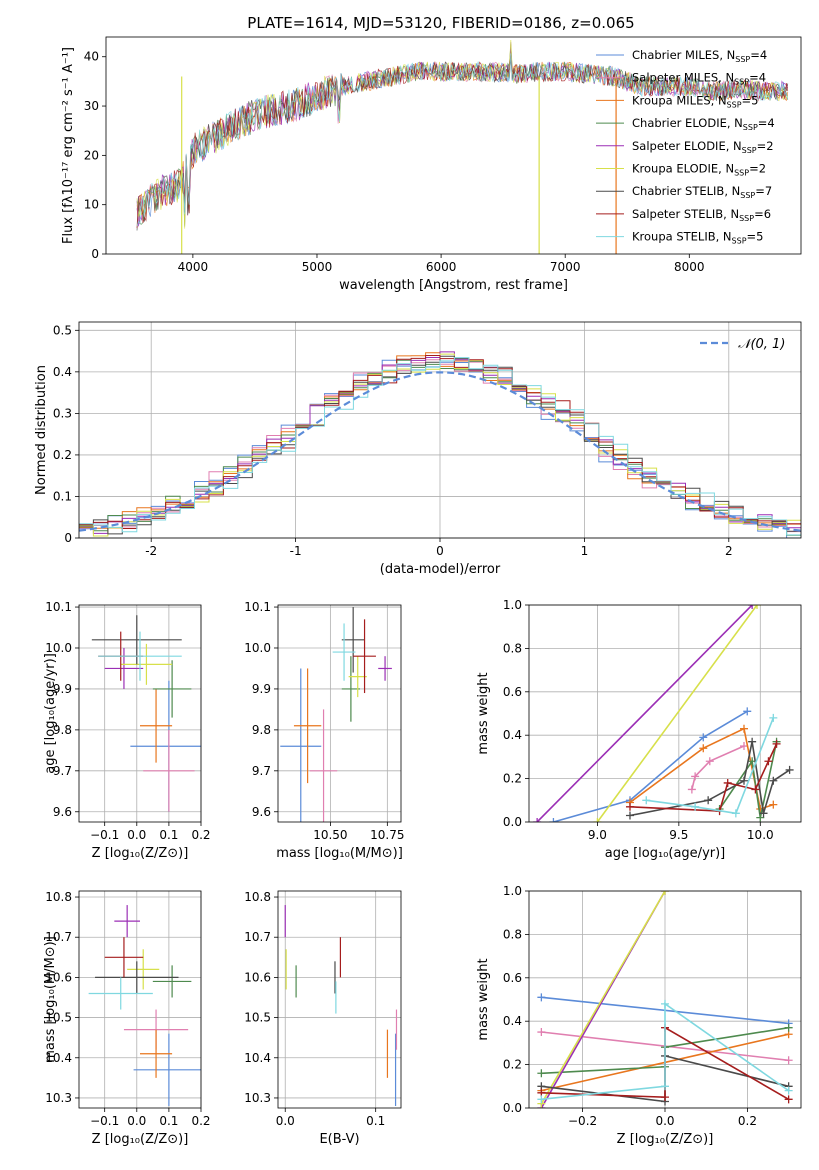  I want to click on legend-nssp: =5, so click(750, 100).